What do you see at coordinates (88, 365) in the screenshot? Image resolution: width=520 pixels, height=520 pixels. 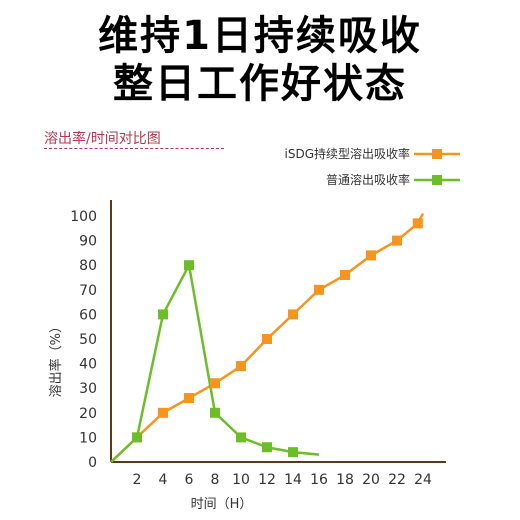 I see `y-tick-label: 40` at bounding box center [88, 365].